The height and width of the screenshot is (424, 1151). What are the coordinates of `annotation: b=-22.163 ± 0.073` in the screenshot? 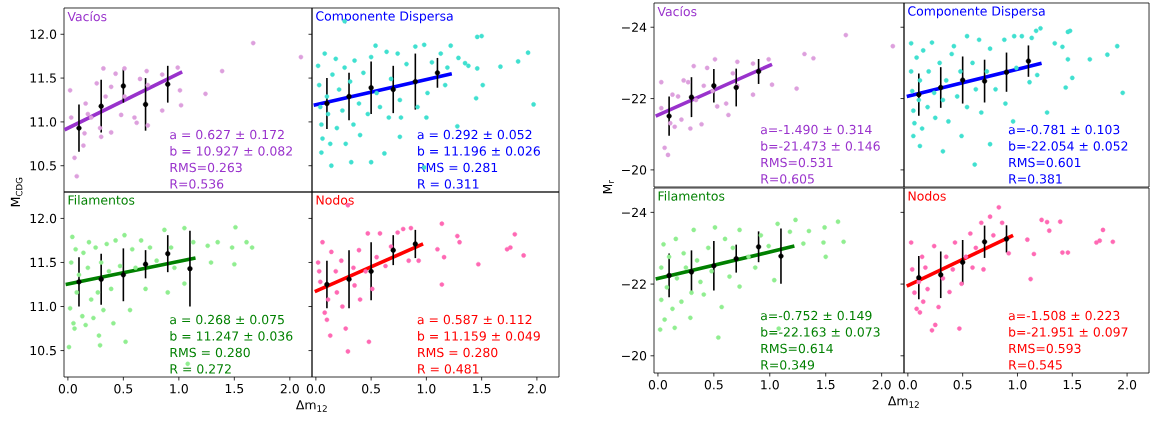 It's located at (820, 332).